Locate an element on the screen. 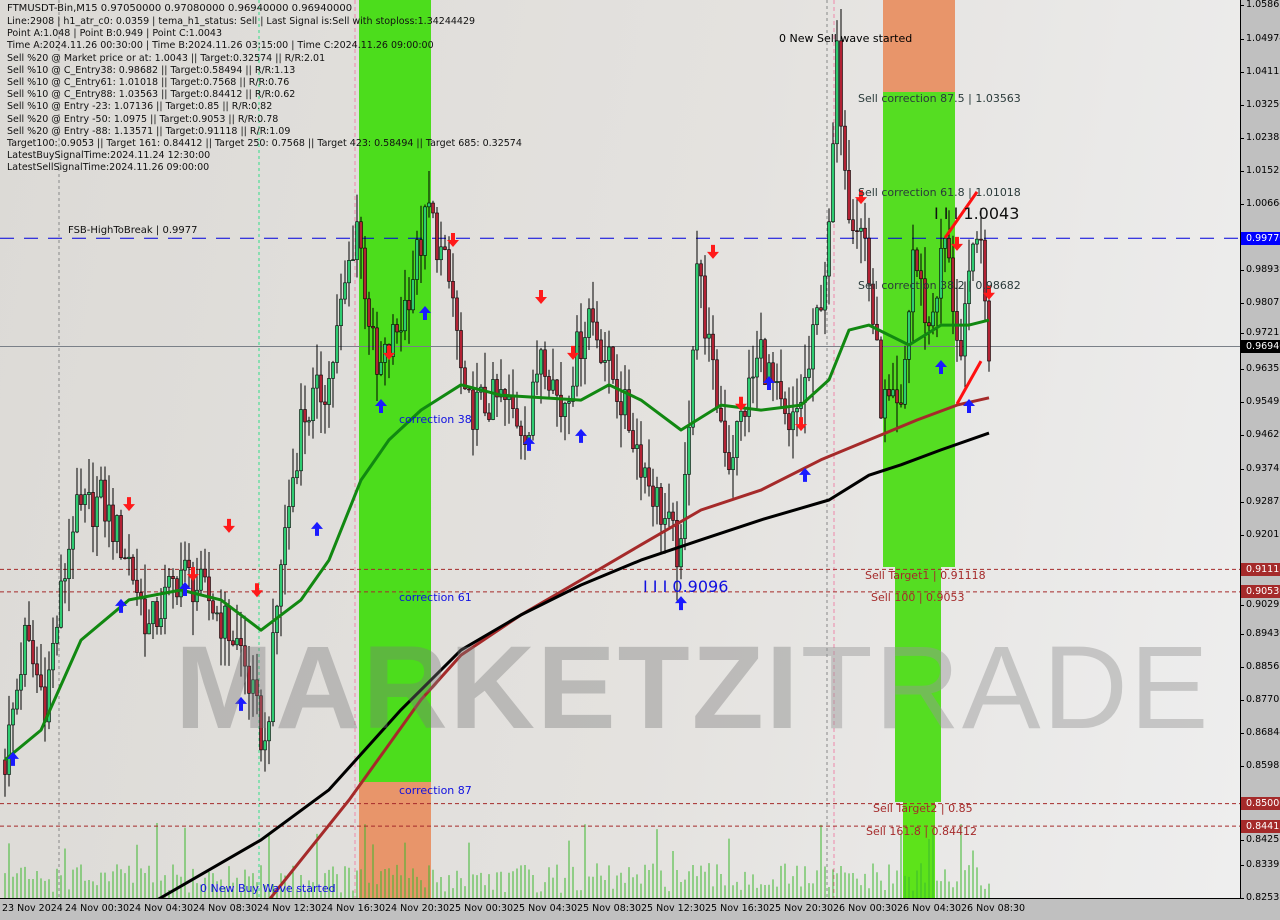 The height and width of the screenshot is (920, 1280). time-tick-label: 26 Nov 00:30 is located at coordinates (865, 908).